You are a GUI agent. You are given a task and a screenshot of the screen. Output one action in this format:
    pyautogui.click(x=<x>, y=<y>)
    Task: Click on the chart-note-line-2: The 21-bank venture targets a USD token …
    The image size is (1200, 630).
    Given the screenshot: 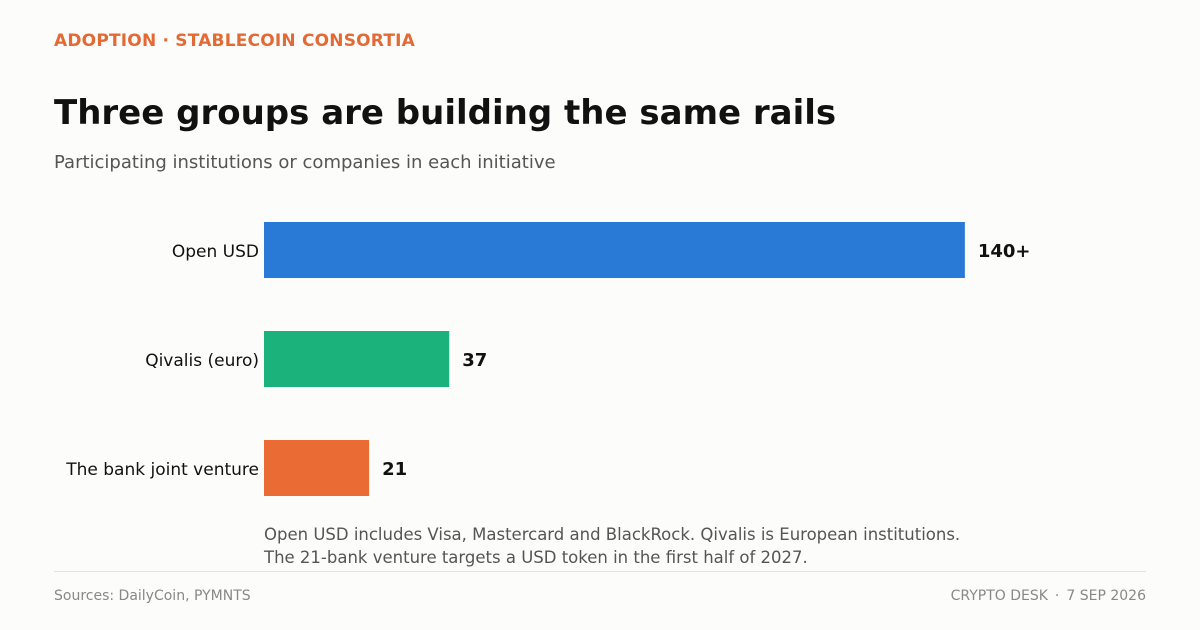 What is the action you would take?
    pyautogui.click(x=536, y=557)
    